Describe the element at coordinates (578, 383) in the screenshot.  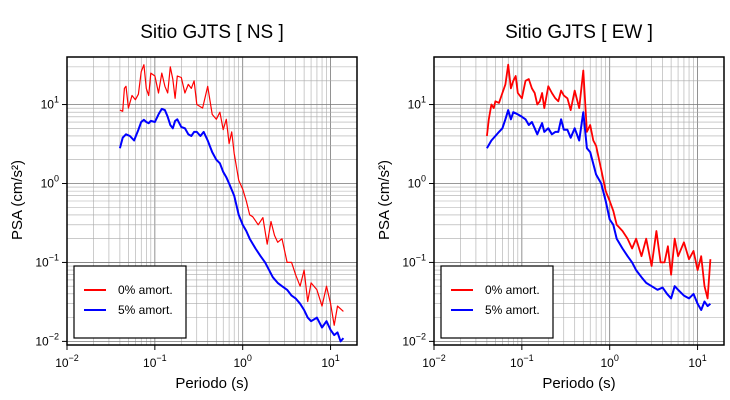
I see `panel-ew-xlabel: Periodo (s)` at that location.